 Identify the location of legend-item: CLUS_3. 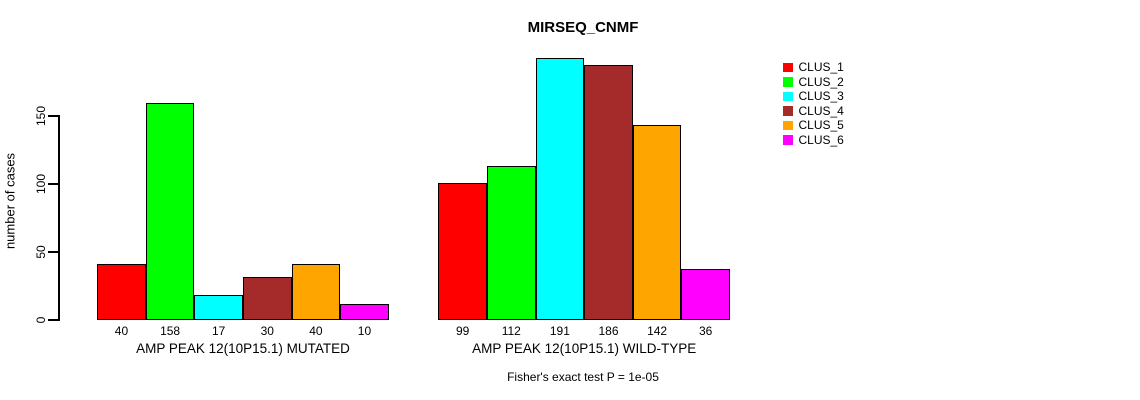
(813, 96).